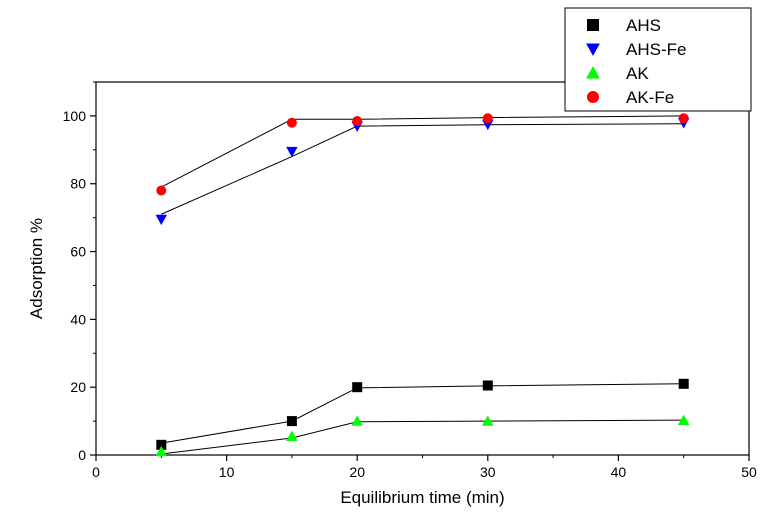  I want to click on legend-label-ak: AK, so click(637, 73).